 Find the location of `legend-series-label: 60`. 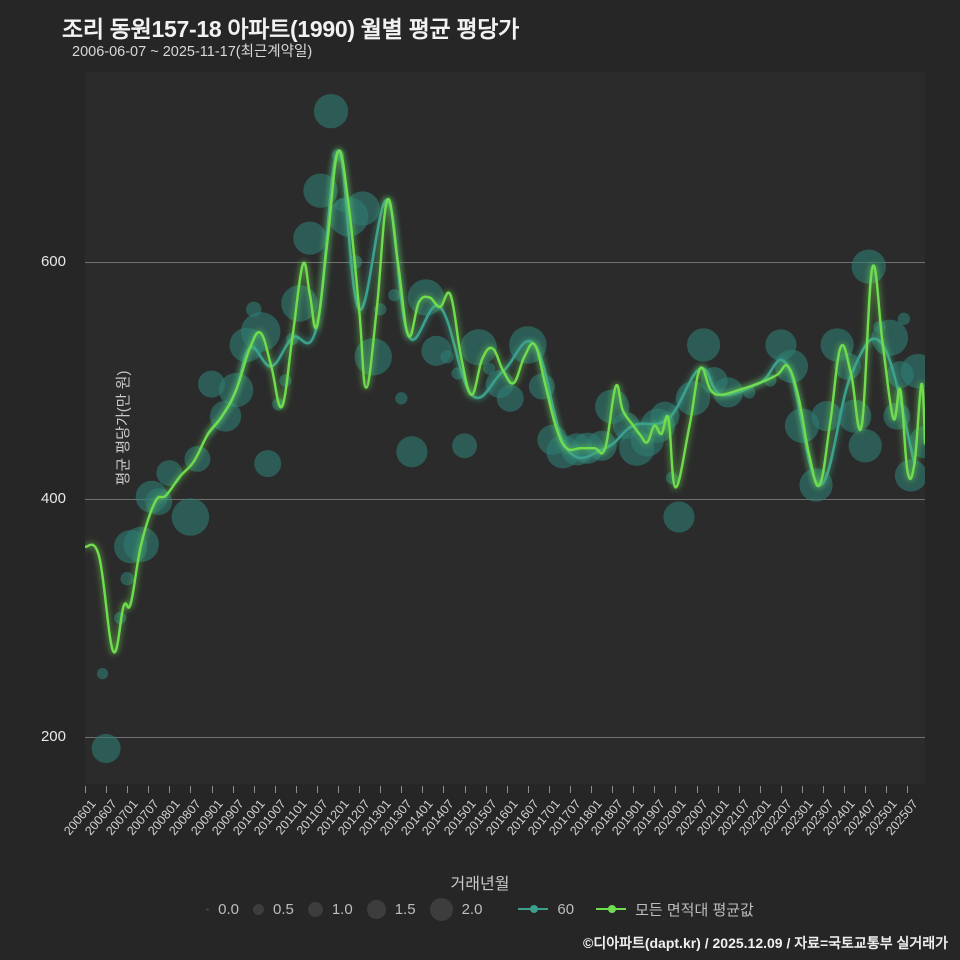

legend-series-label: 60 is located at coordinates (566, 909).